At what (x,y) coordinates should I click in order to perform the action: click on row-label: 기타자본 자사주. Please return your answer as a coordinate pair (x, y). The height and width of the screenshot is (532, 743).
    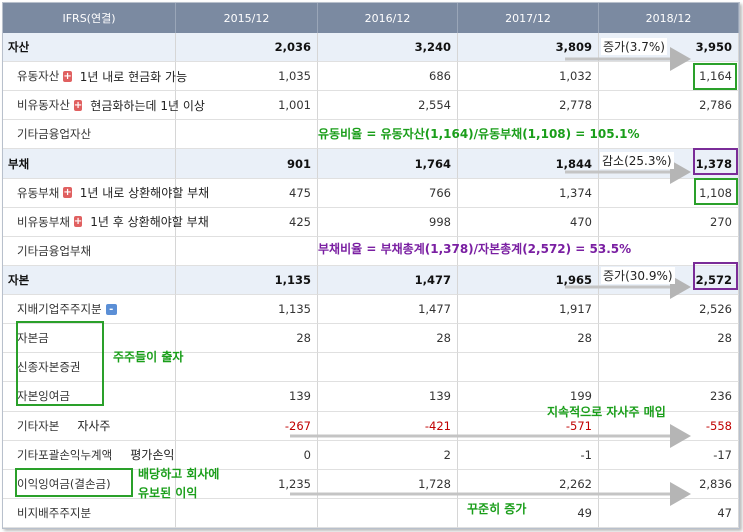
    Looking at the image, I should click on (89, 426).